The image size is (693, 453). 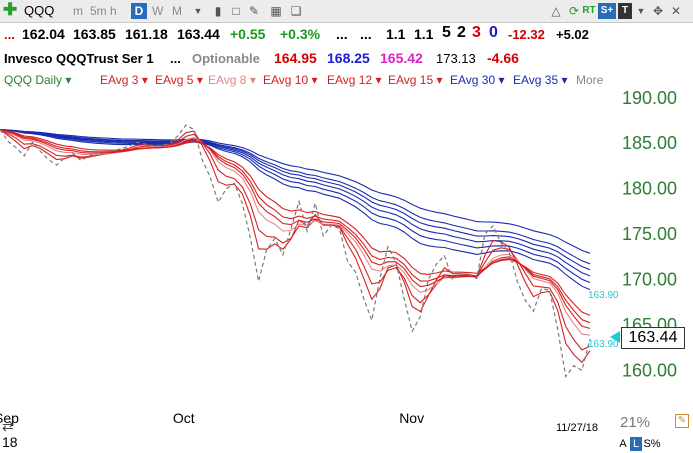 What do you see at coordinates (158, 11) in the screenshot?
I see `interval-weekly: W` at bounding box center [158, 11].